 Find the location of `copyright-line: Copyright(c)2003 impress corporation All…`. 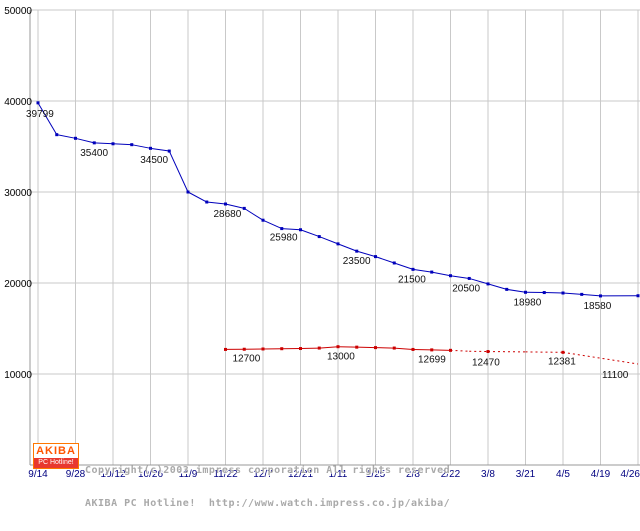

copyright-line: Copyright(c)2003 impress corporation All… is located at coordinates (271, 470).